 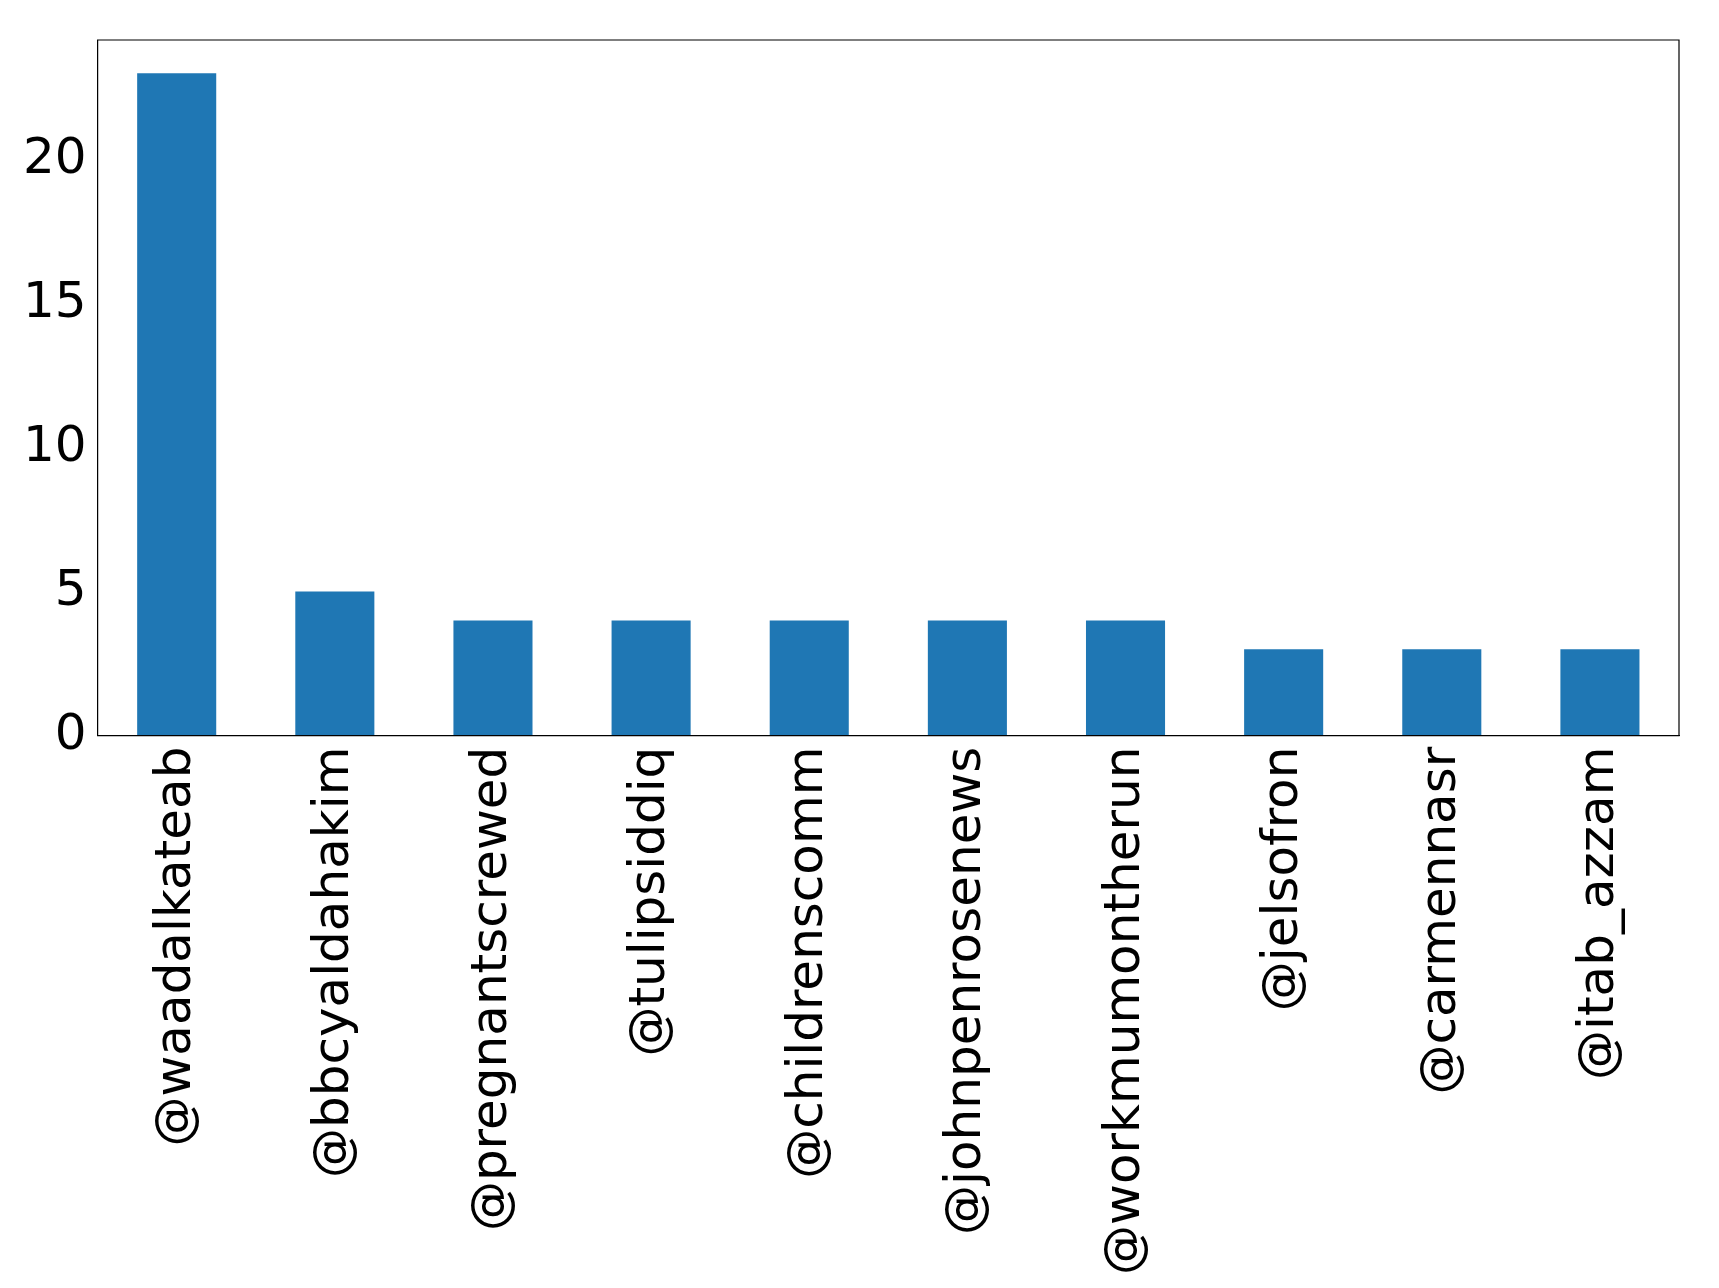 What do you see at coordinates (330, 962) in the screenshot?
I see `x-tick-label: @bbcyaldahakim` at bounding box center [330, 962].